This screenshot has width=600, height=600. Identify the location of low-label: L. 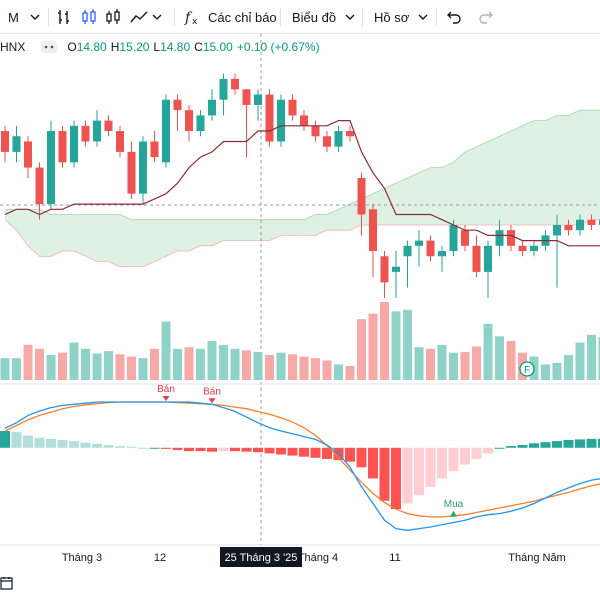
(157, 47).